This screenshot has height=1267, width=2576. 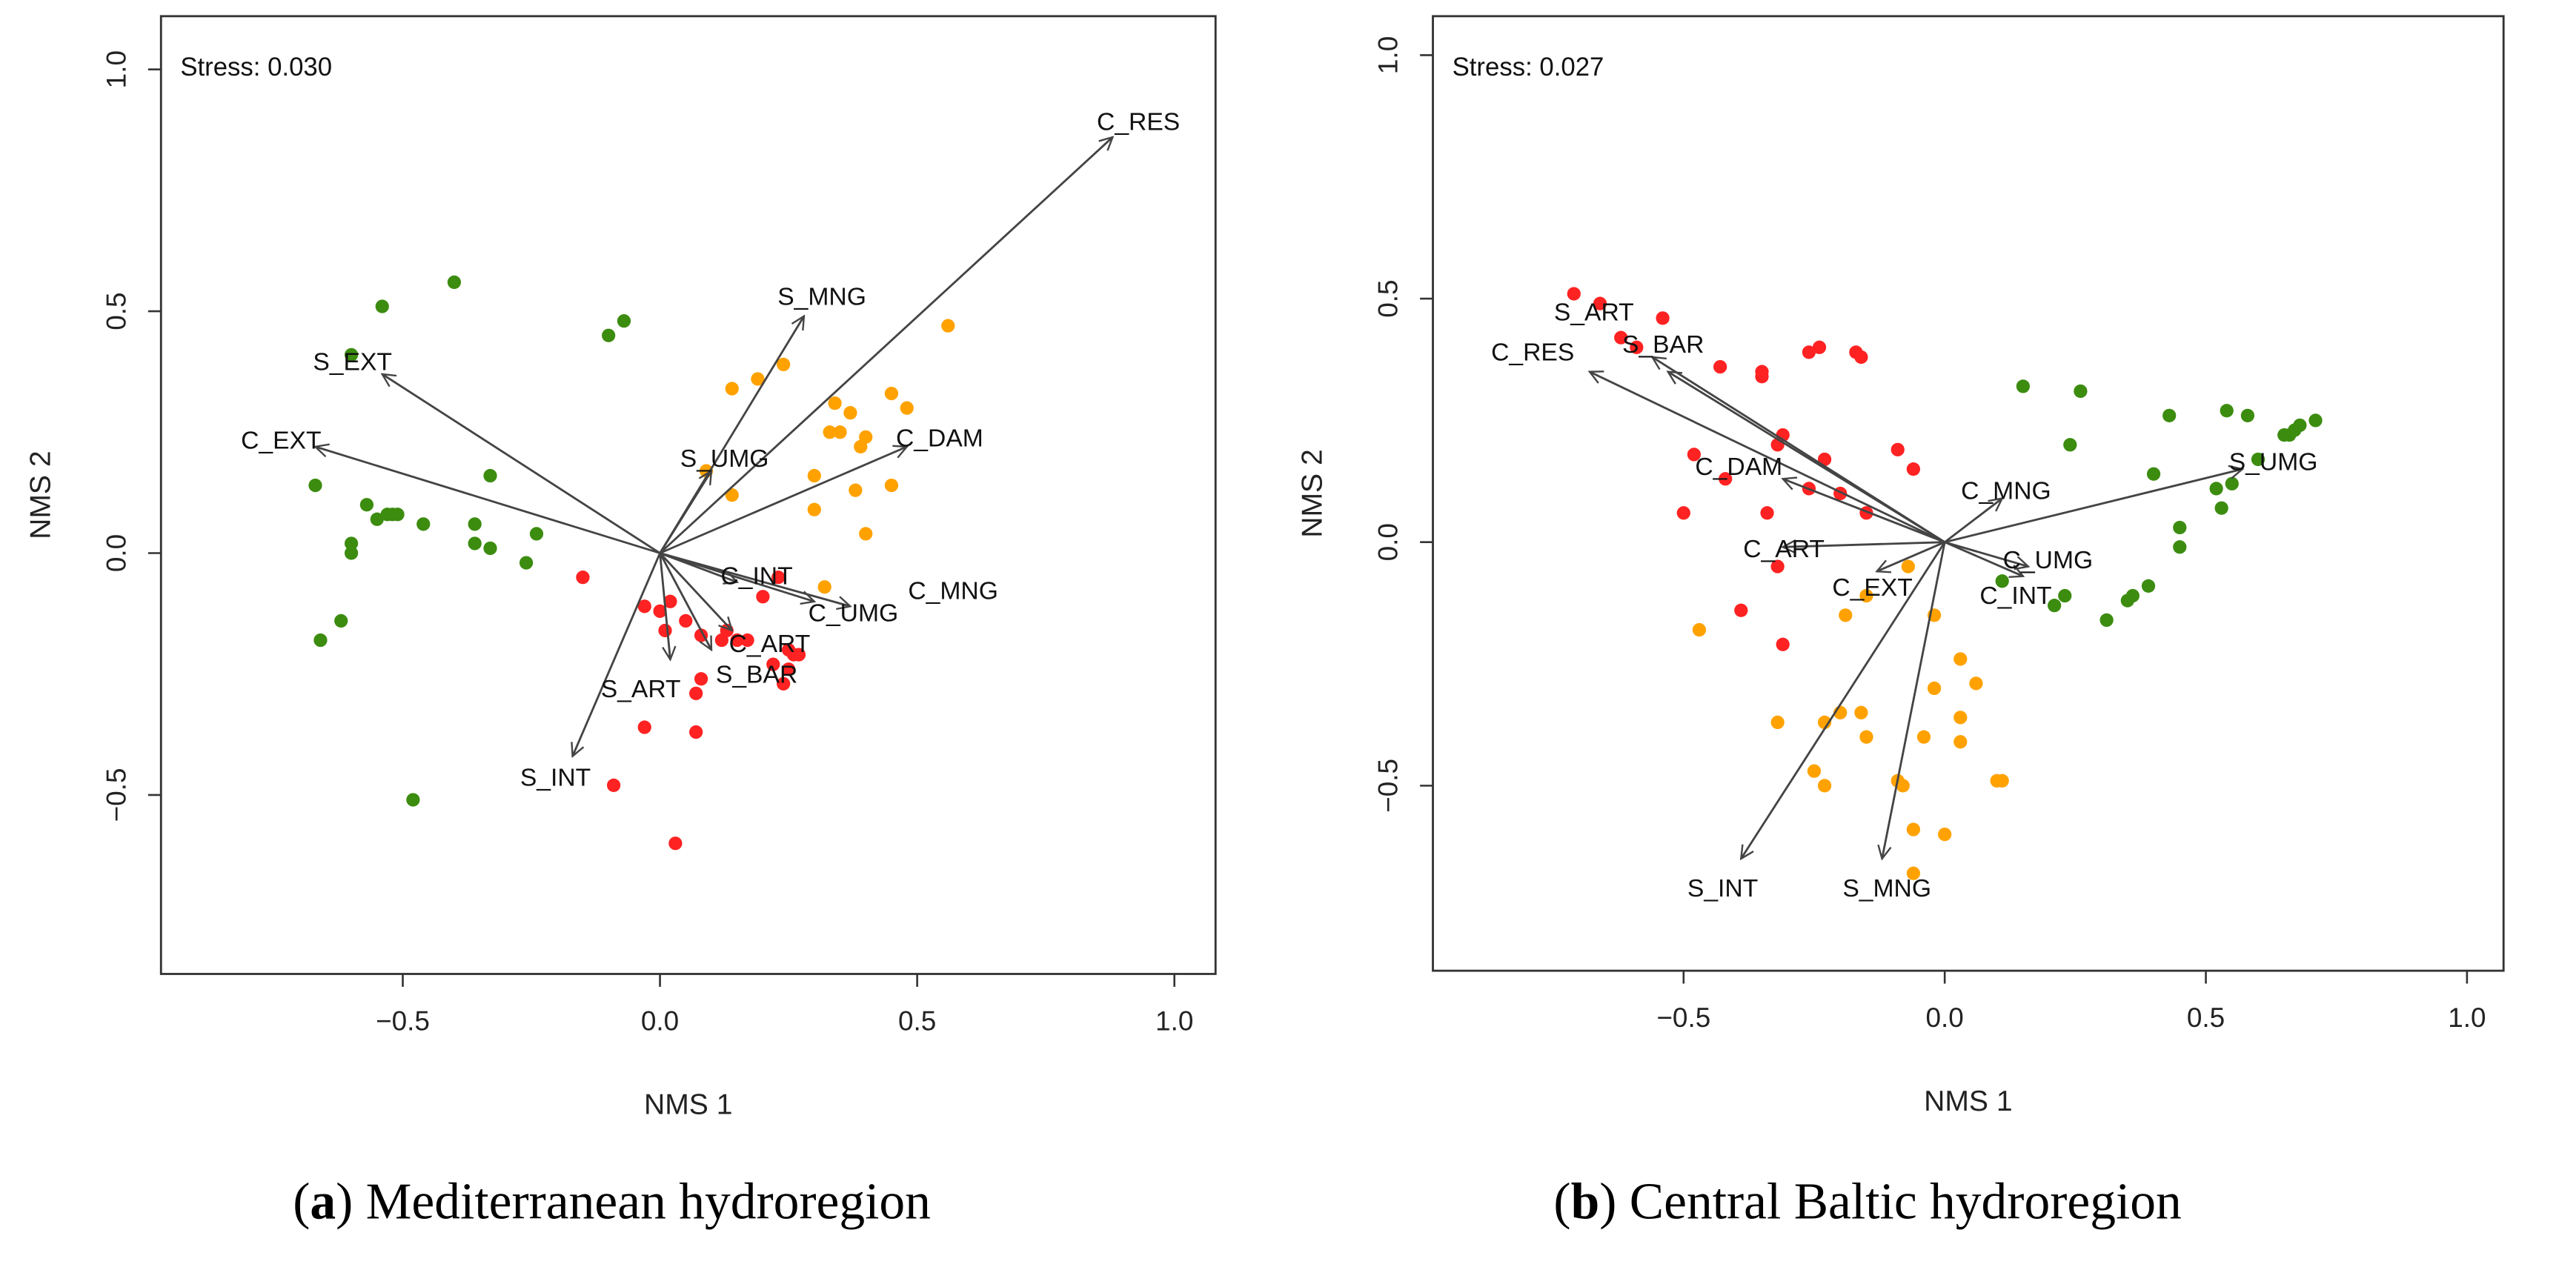 What do you see at coordinates (648, 1202) in the screenshot?
I see `caption-text: Mediterranean hydroregion` at bounding box center [648, 1202].